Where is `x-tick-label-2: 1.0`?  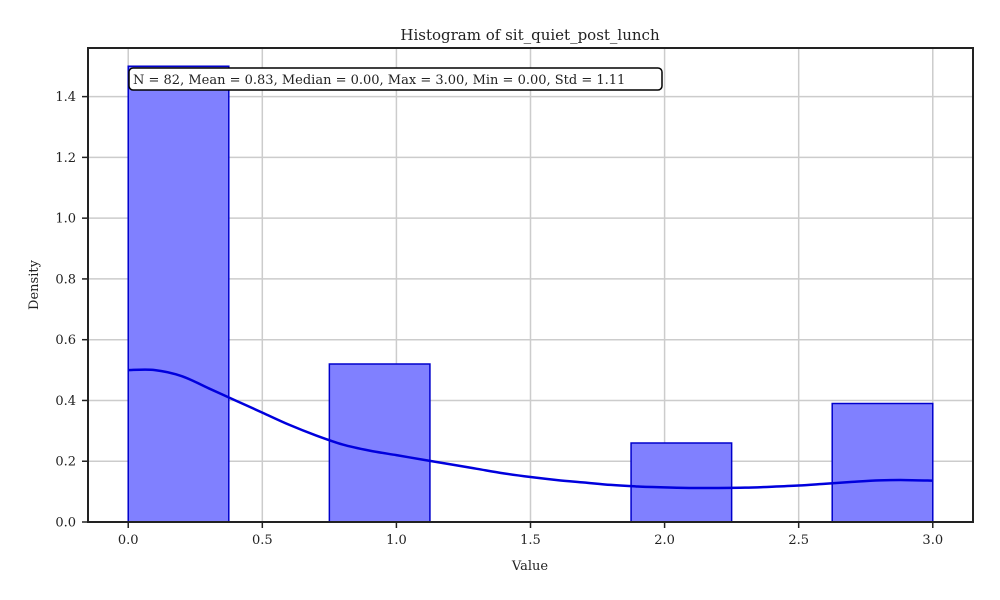 x-tick-label-2: 1.0 is located at coordinates (396, 540).